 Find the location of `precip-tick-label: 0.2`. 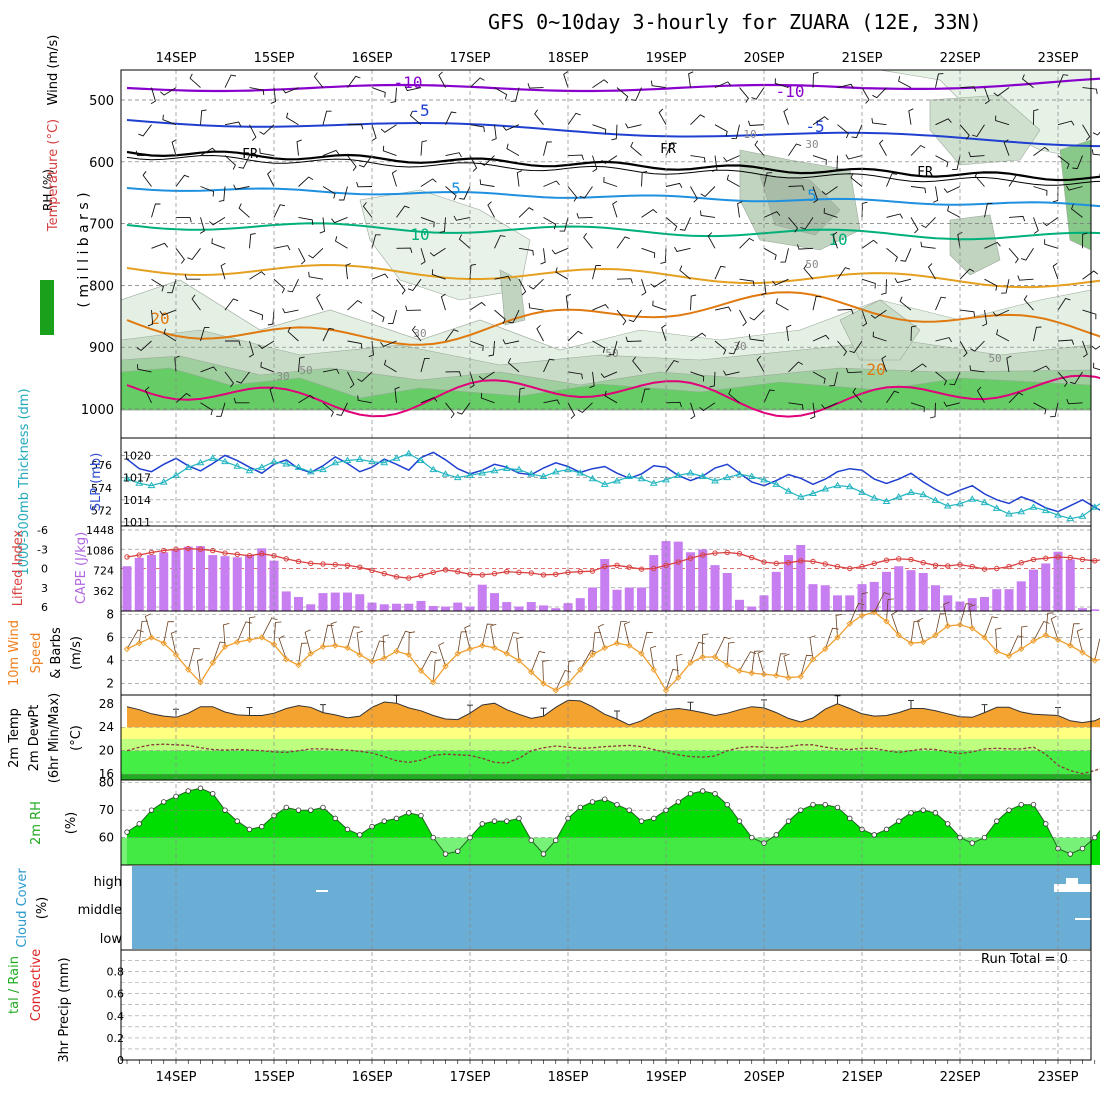

precip-tick-label: 0.2 is located at coordinates (116, 1038).